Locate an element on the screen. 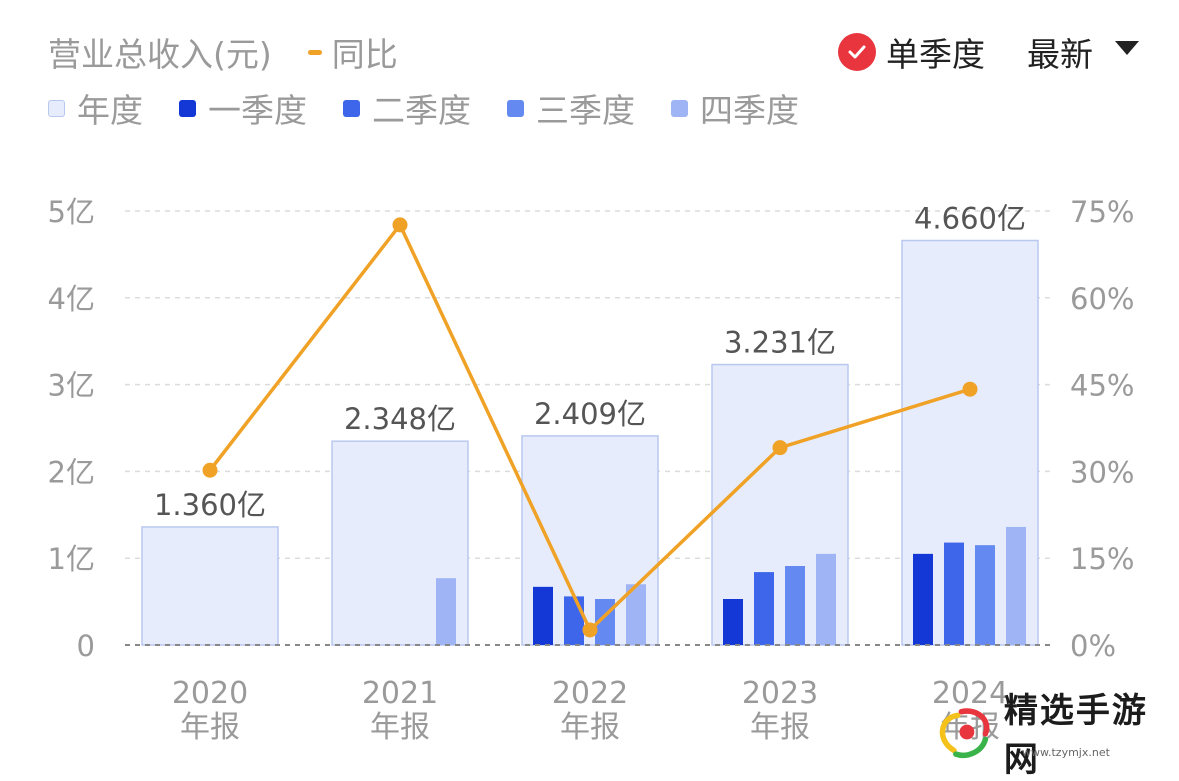 The width and height of the screenshot is (1179, 781). q1-legend-label: 一季度 is located at coordinates (257, 110).